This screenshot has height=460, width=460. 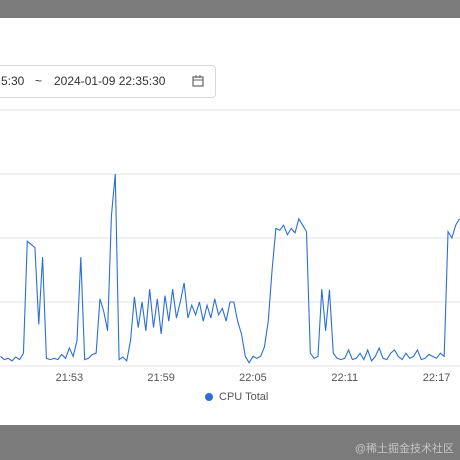 What do you see at coordinates (344, 378) in the screenshot?
I see `x-tick-label: 22:11` at bounding box center [344, 378].